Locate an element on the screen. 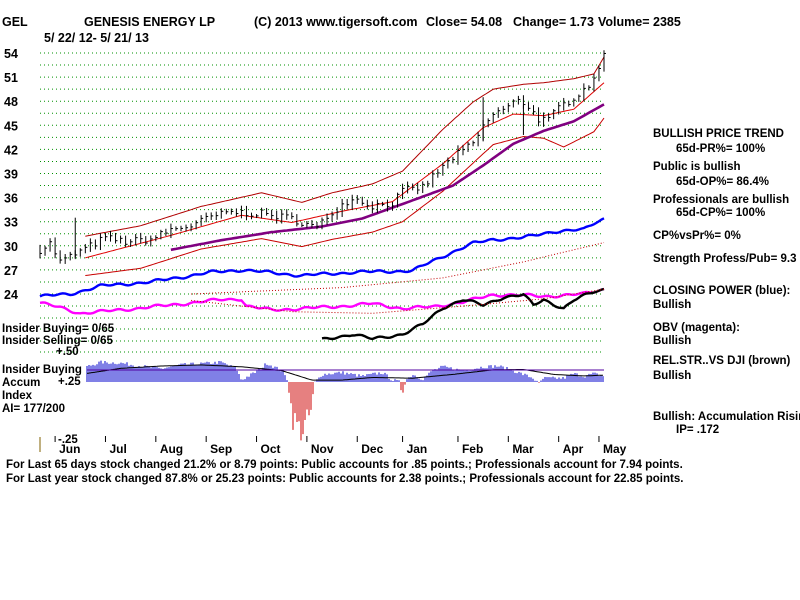 This screenshot has height=600, width=800. x-tick-label: Apr is located at coordinates (573, 449).